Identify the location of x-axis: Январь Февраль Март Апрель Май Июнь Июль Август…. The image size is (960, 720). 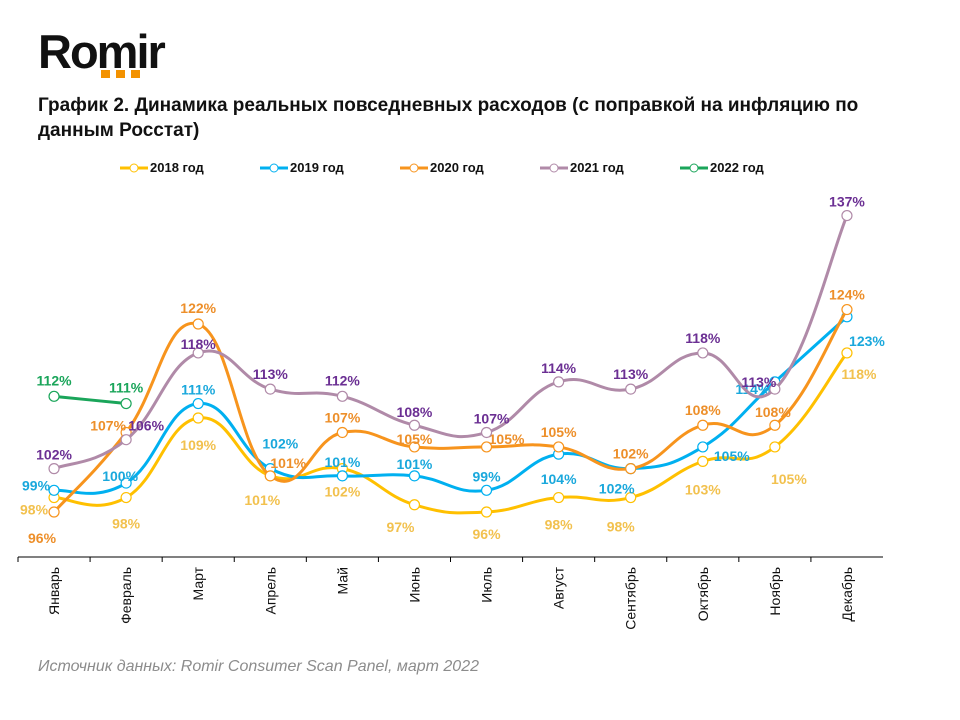
(450, 593).